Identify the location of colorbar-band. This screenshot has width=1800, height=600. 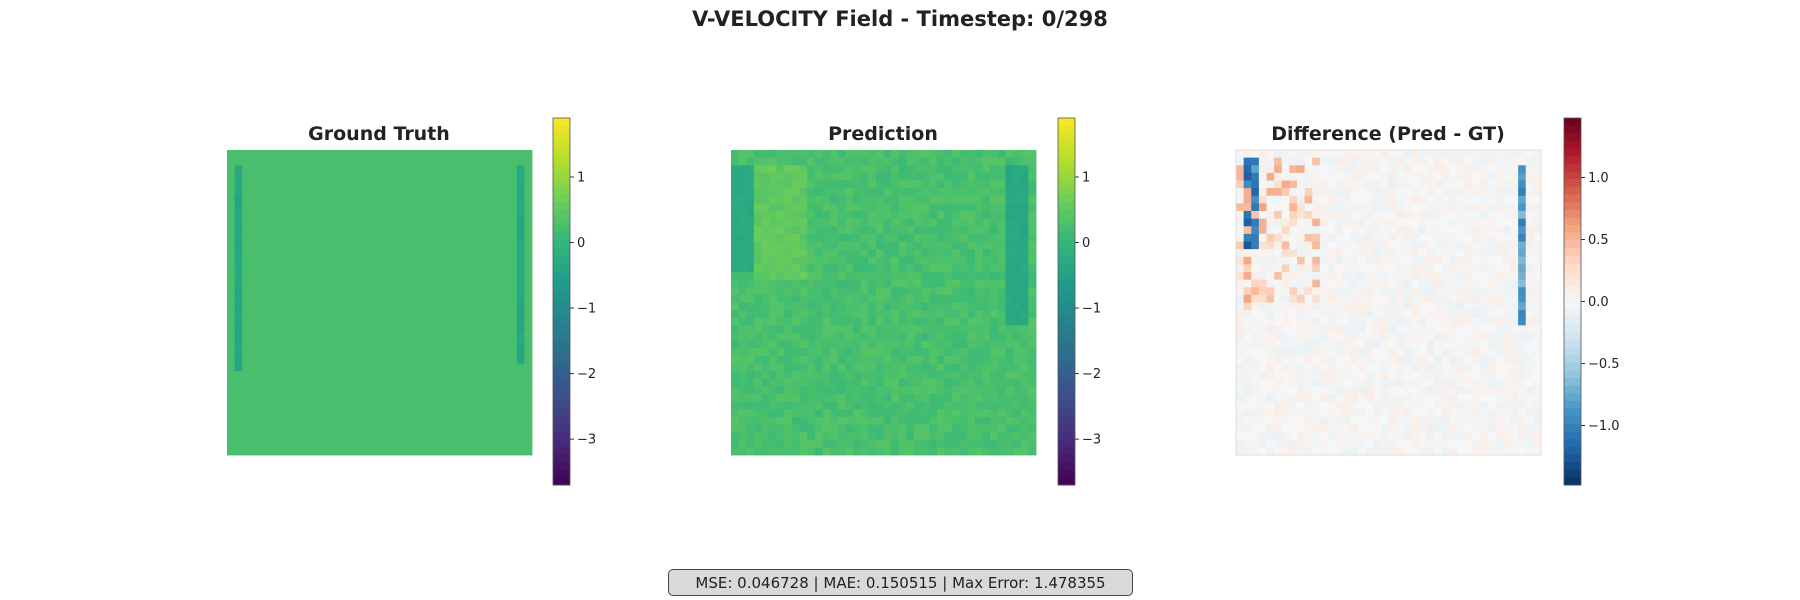
(561, 389).